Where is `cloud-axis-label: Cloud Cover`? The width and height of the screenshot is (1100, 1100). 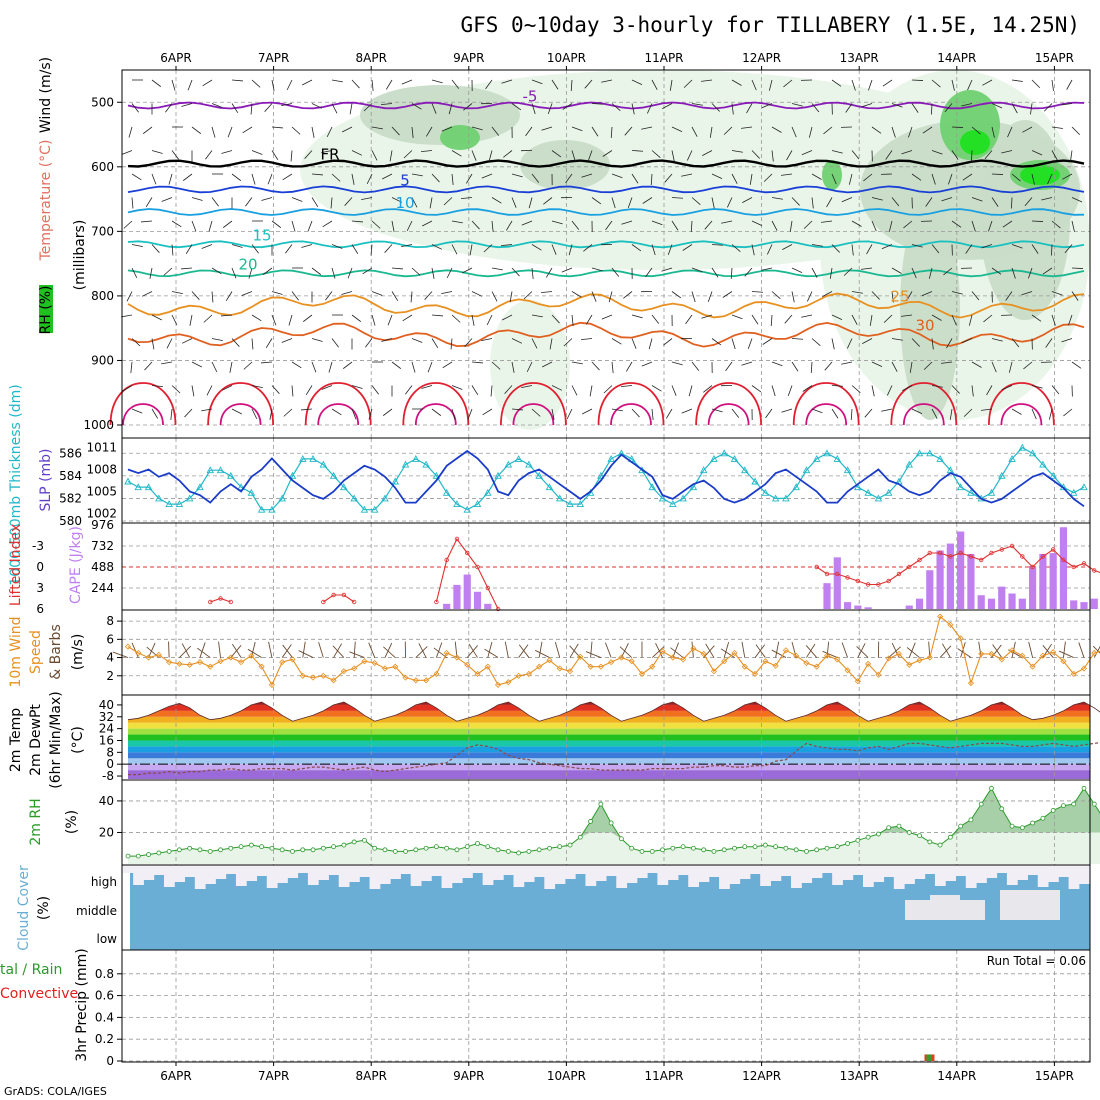
cloud-axis-label: Cloud Cover is located at coordinates (24, 908).